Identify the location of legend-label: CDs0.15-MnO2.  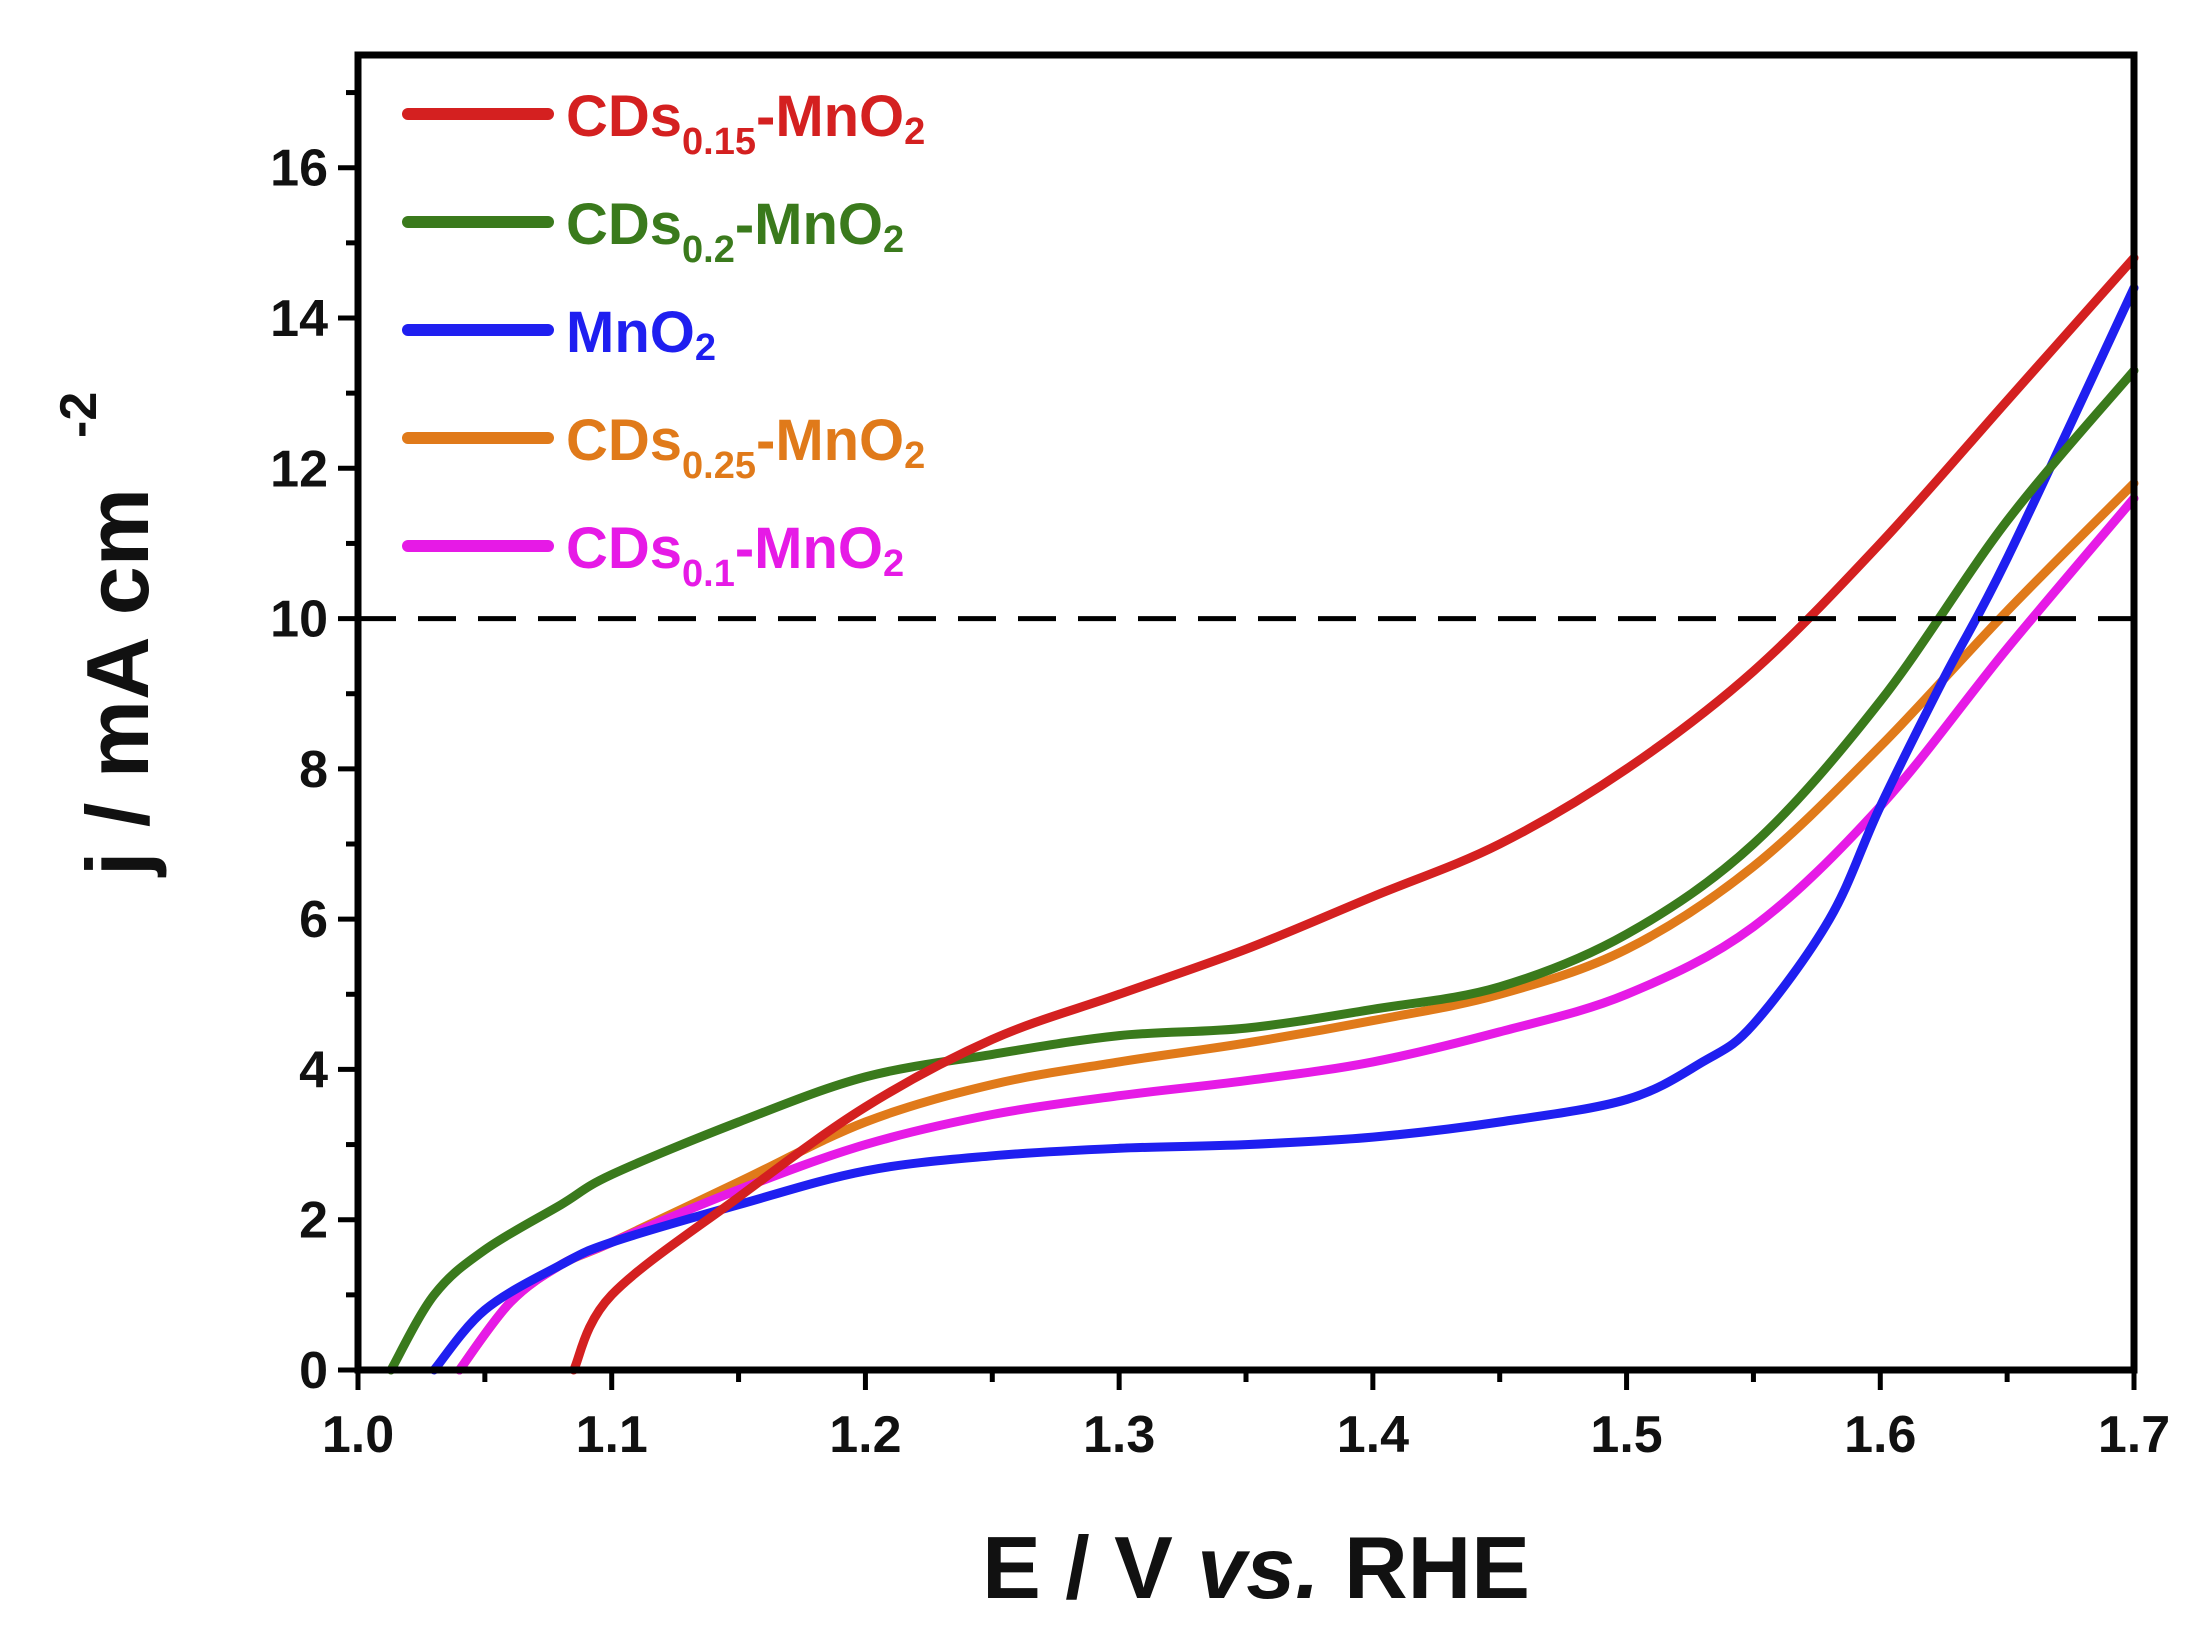
(745, 123).